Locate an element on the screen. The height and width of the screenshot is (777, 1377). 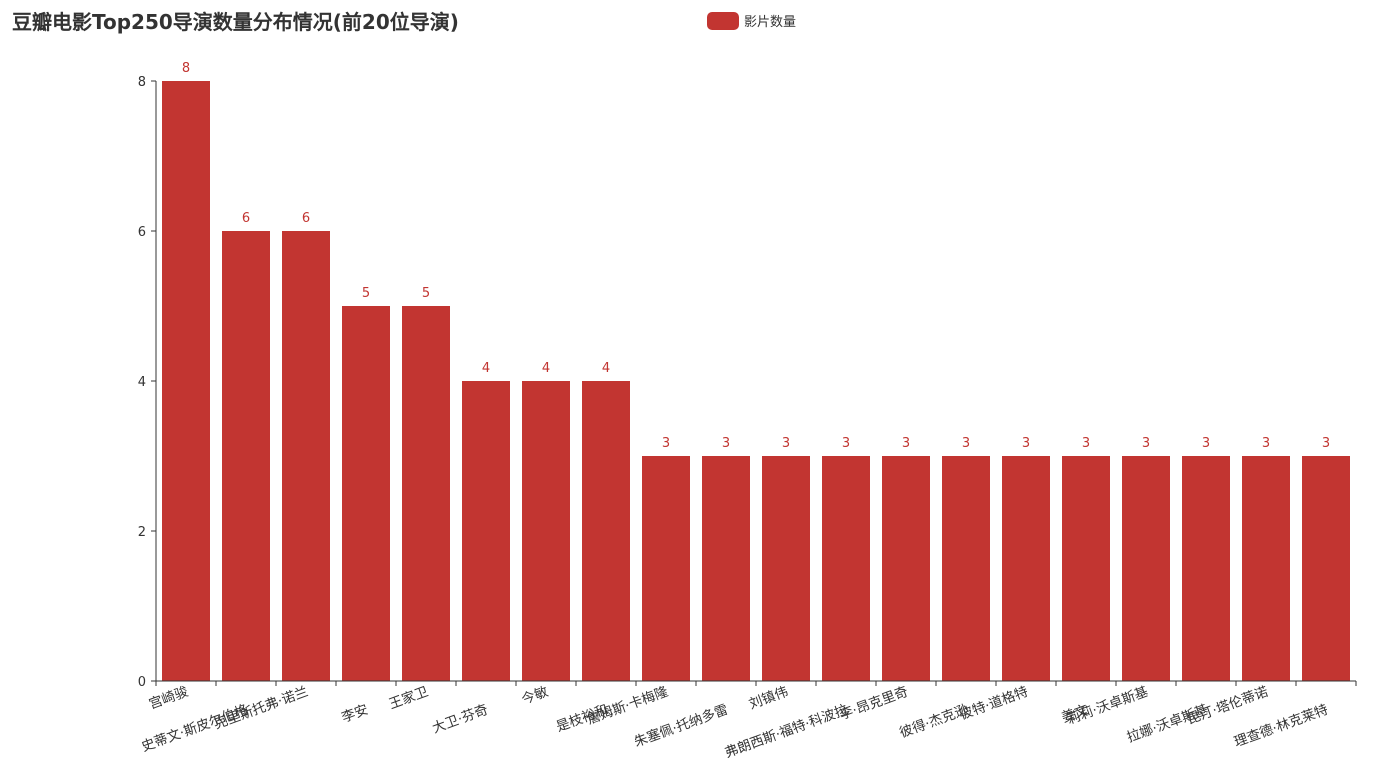
y-tick-label: 4 is located at coordinates (142, 382).